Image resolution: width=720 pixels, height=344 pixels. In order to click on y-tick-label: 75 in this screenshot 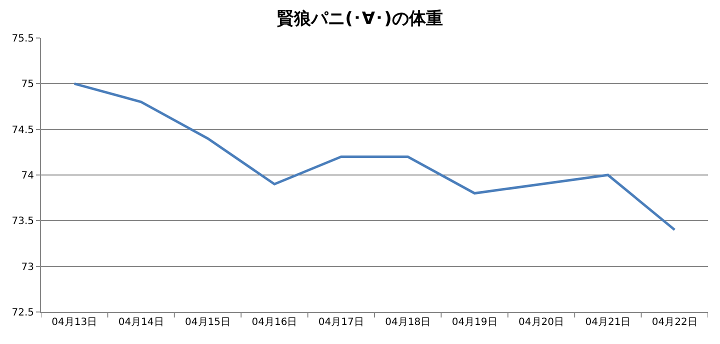, I will do `click(27, 84)`.